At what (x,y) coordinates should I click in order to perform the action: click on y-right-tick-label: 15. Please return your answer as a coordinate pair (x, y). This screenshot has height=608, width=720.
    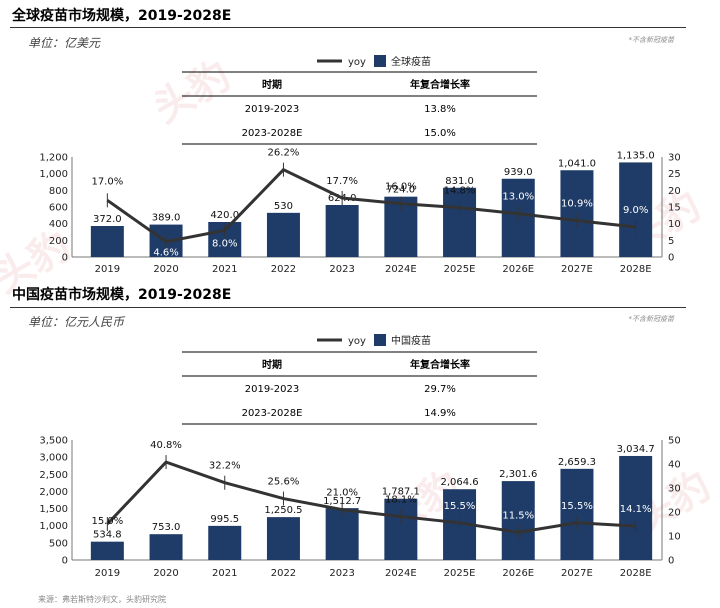
    Looking at the image, I should click on (674, 208).